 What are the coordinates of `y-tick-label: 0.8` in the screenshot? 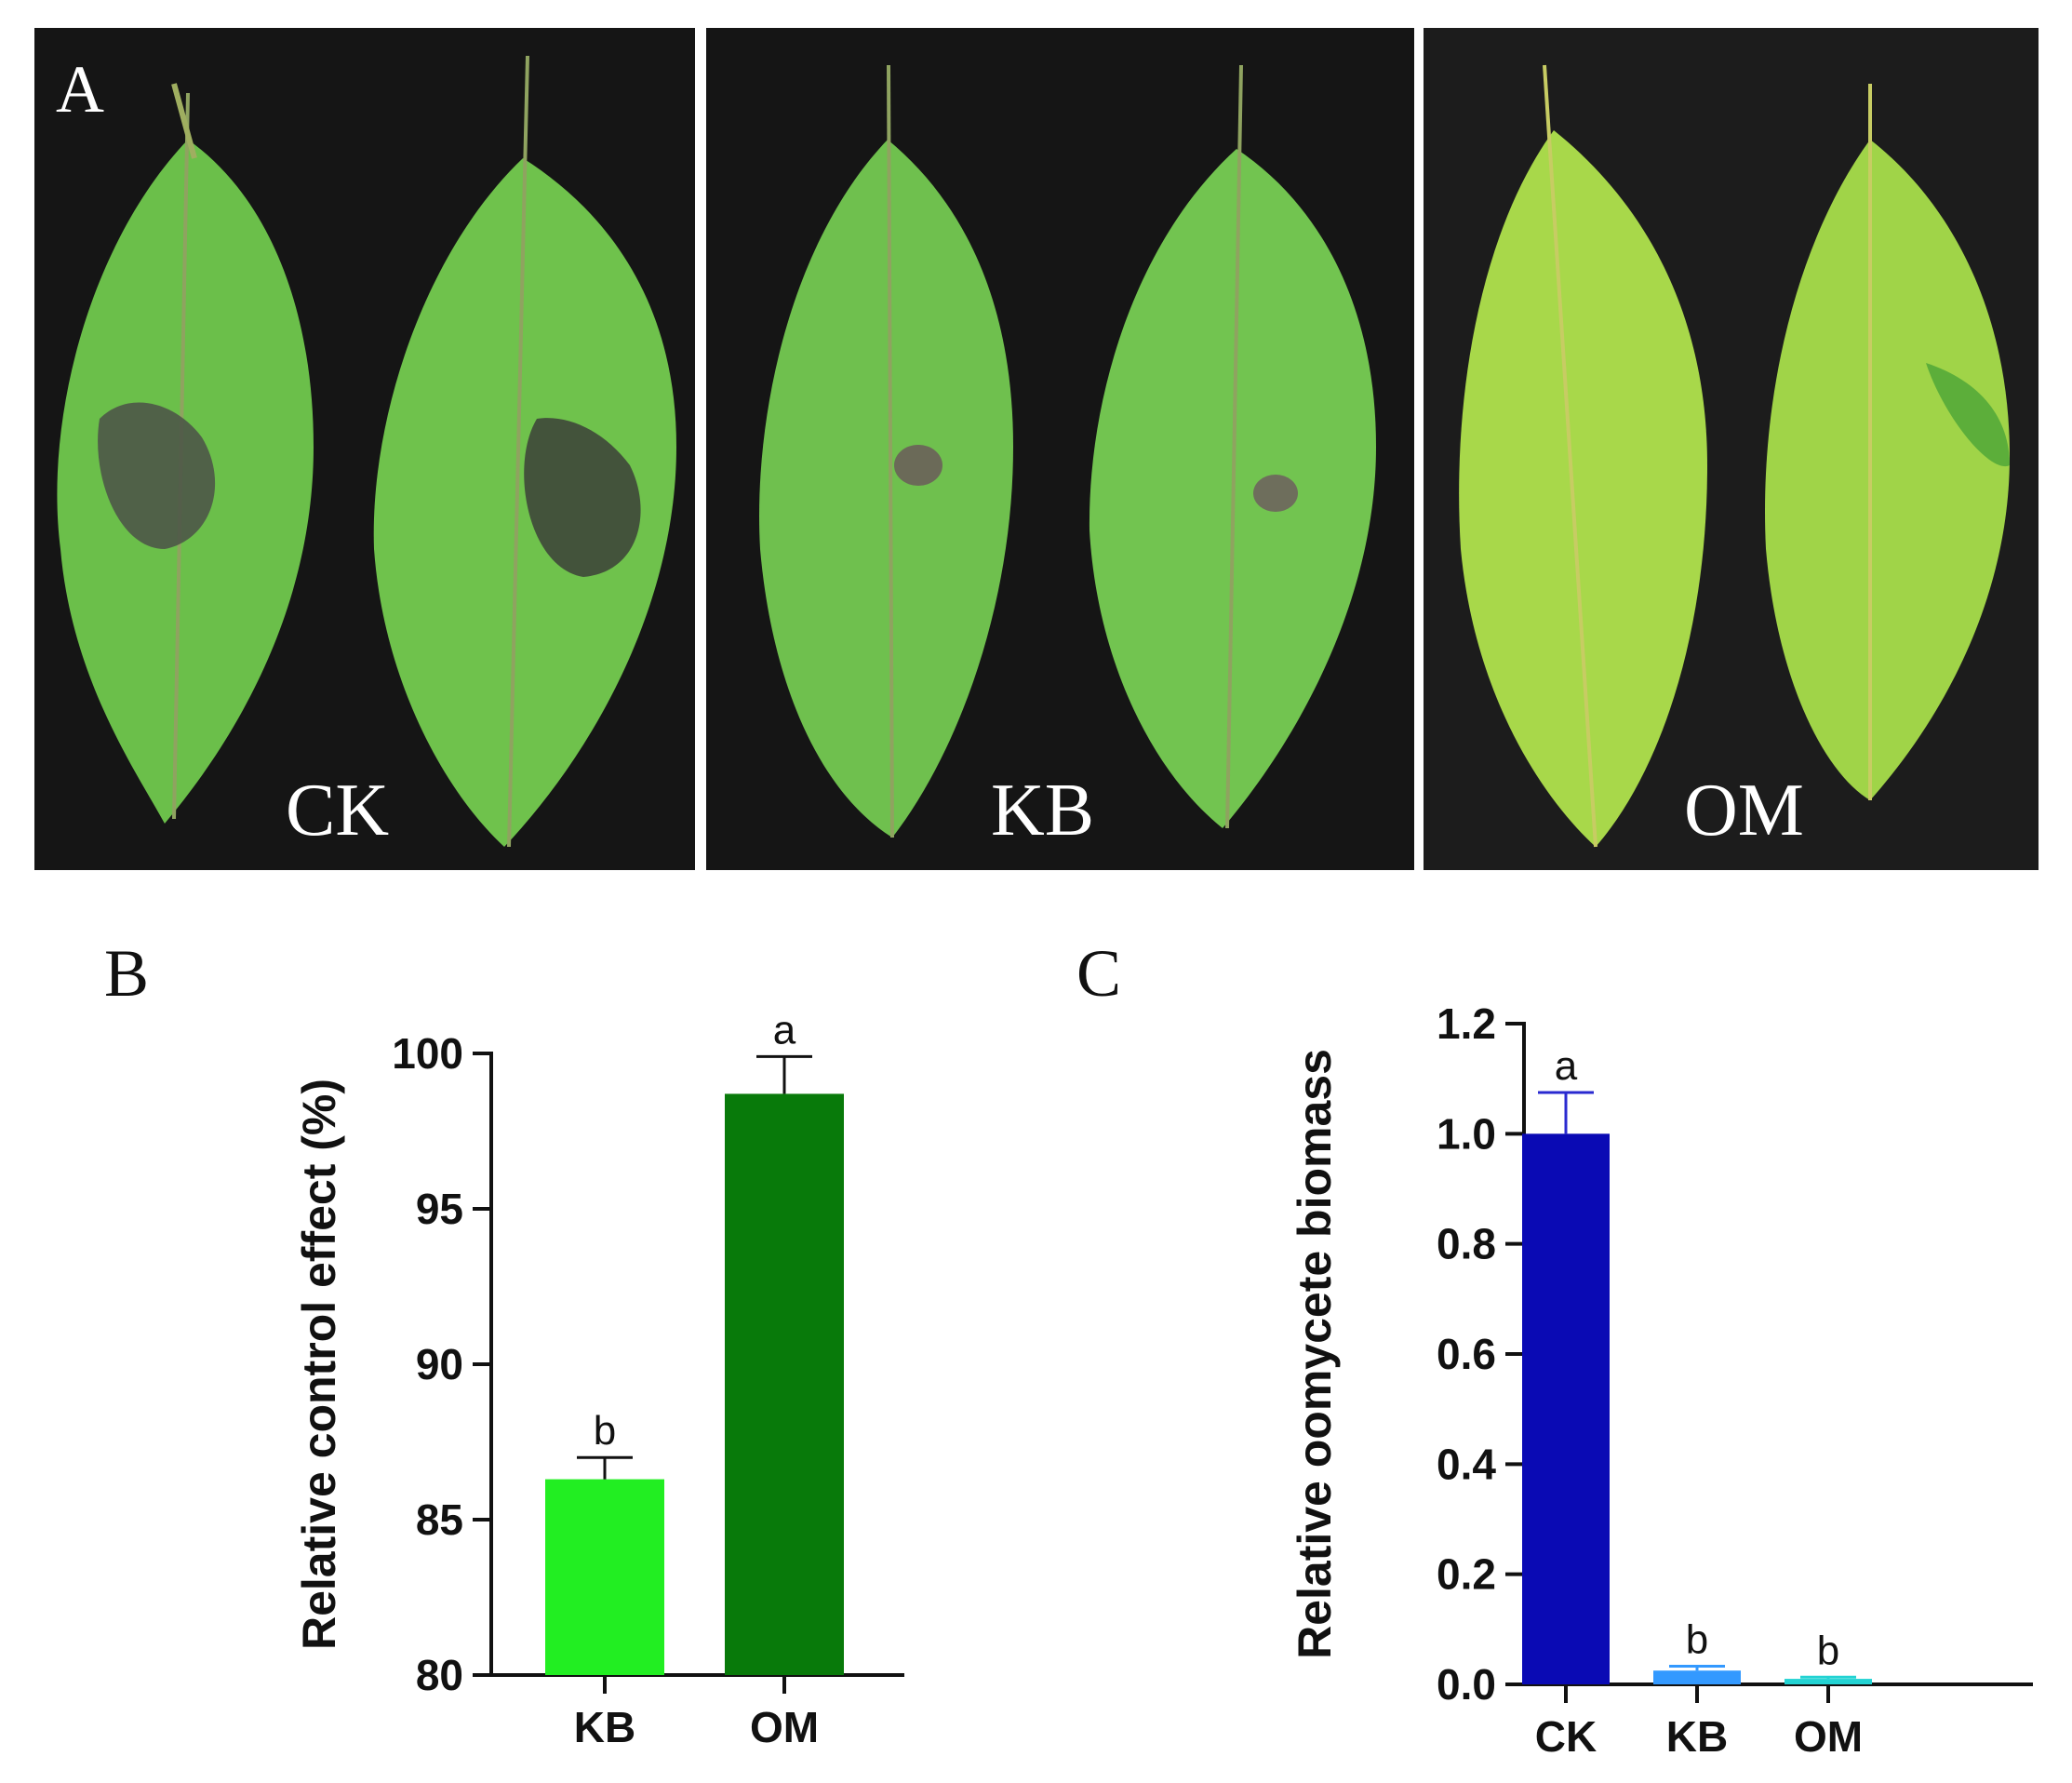 It's located at (1467, 1244).